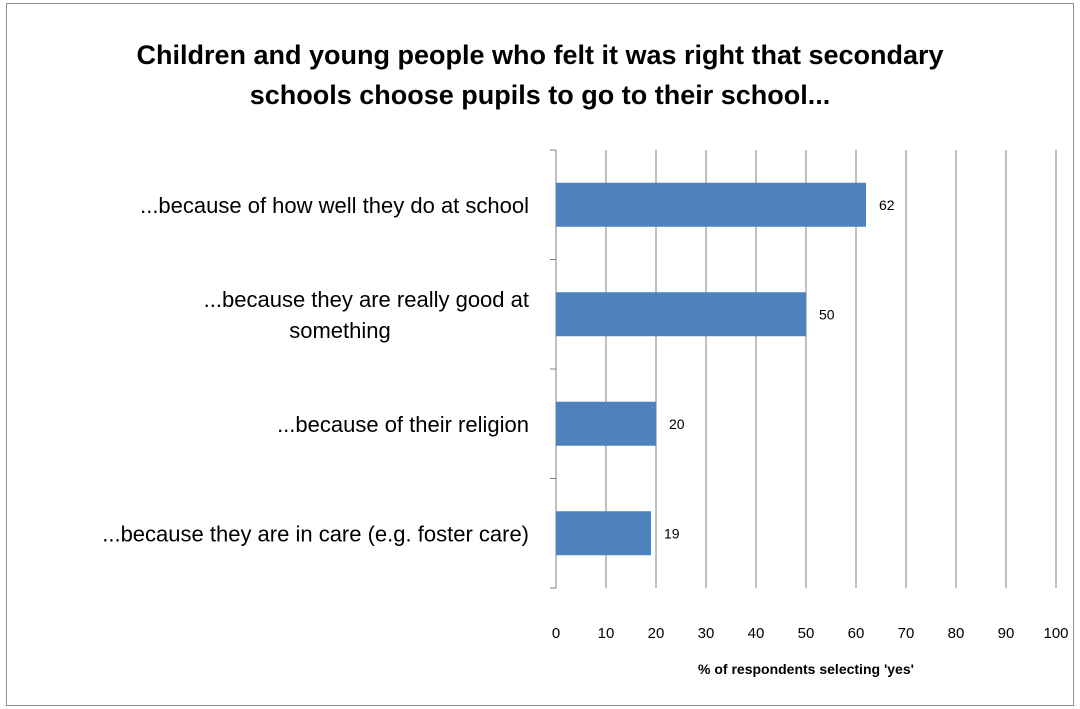 The image size is (1080, 709). I want to click on x-tick-label: 40, so click(756, 633).